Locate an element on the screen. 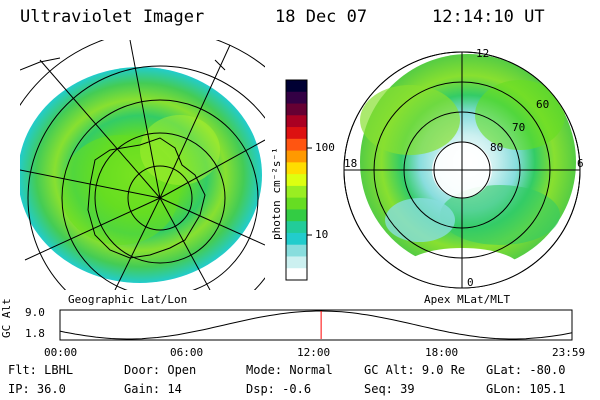 The width and height of the screenshot is (600, 400). time-label: 12:14:10 UT is located at coordinates (488, 17).